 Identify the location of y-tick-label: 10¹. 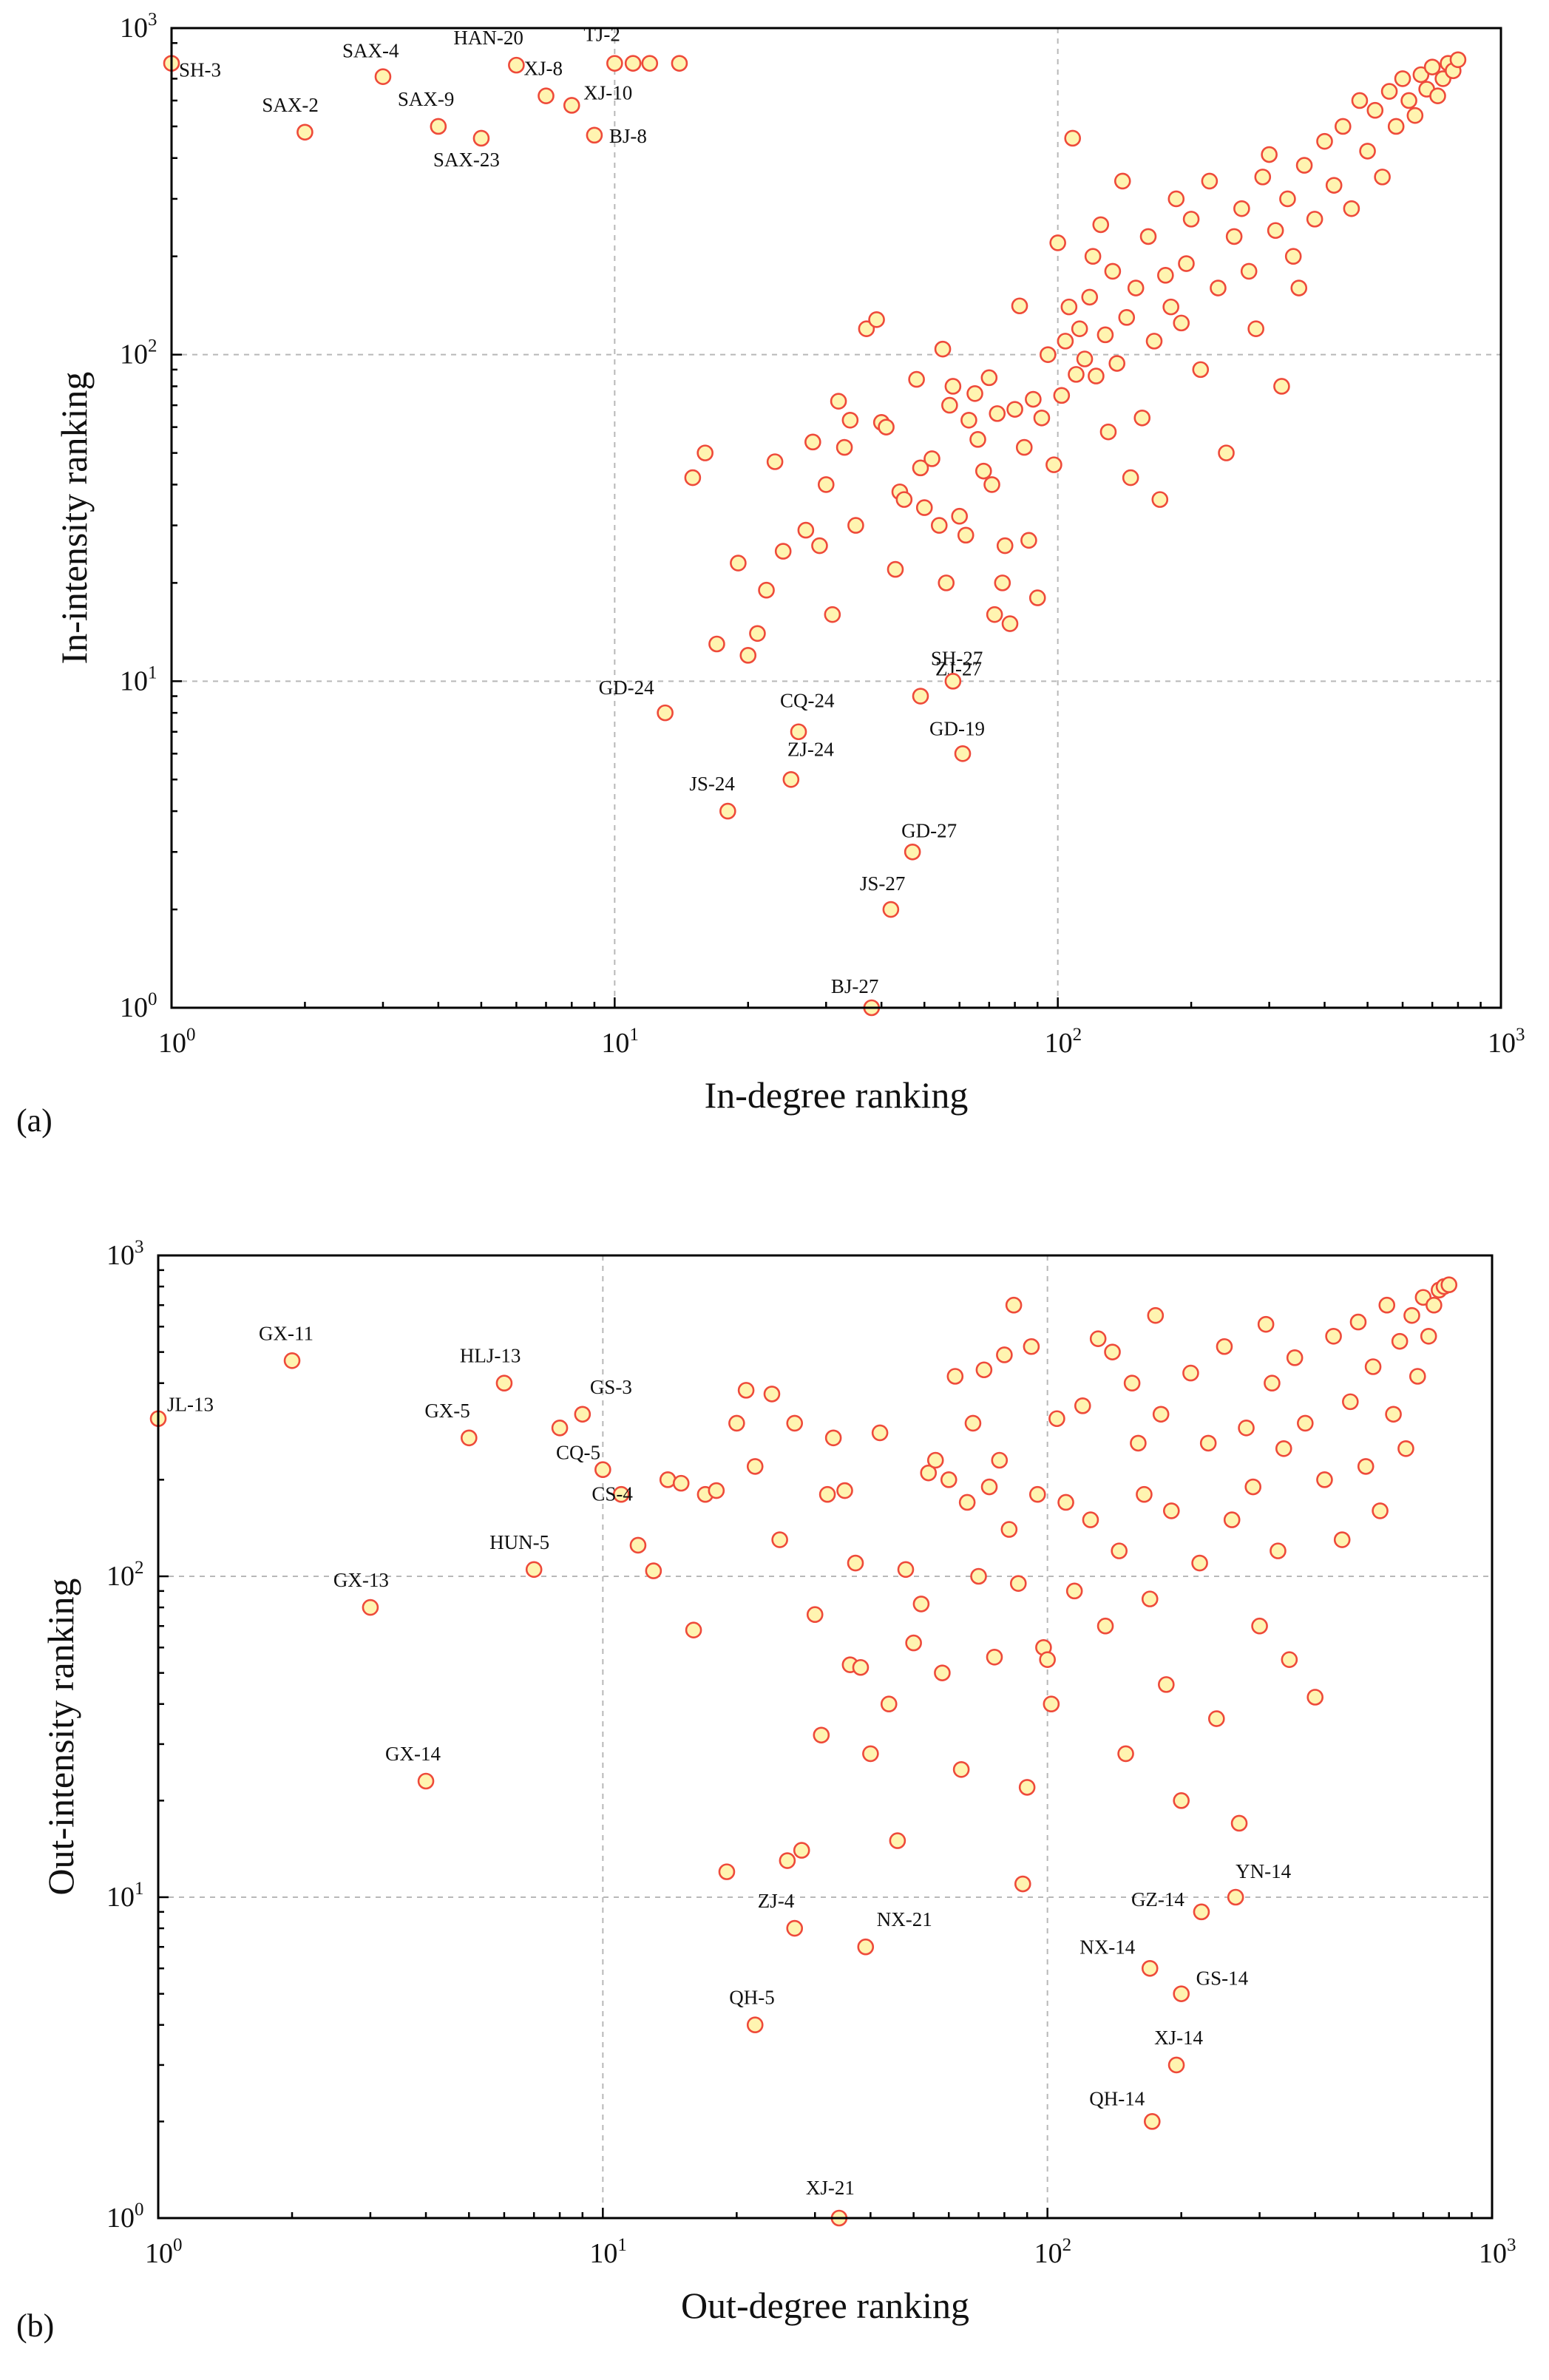
(125, 1896).